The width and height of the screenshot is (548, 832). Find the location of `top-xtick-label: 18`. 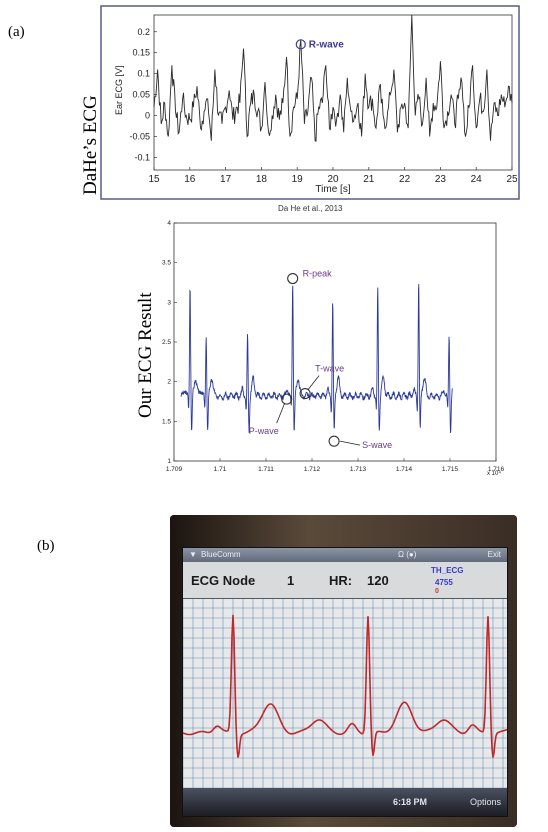

top-xtick-label: 18 is located at coordinates (262, 179).